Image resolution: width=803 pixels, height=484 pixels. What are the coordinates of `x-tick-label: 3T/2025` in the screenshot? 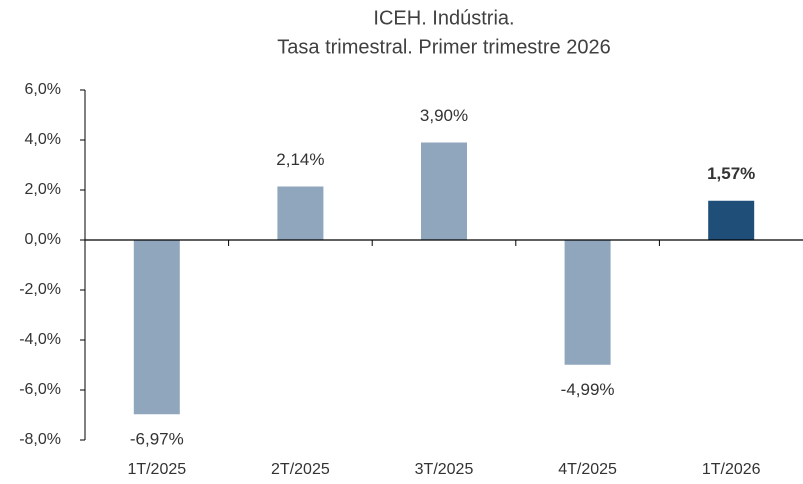 It's located at (444, 469).